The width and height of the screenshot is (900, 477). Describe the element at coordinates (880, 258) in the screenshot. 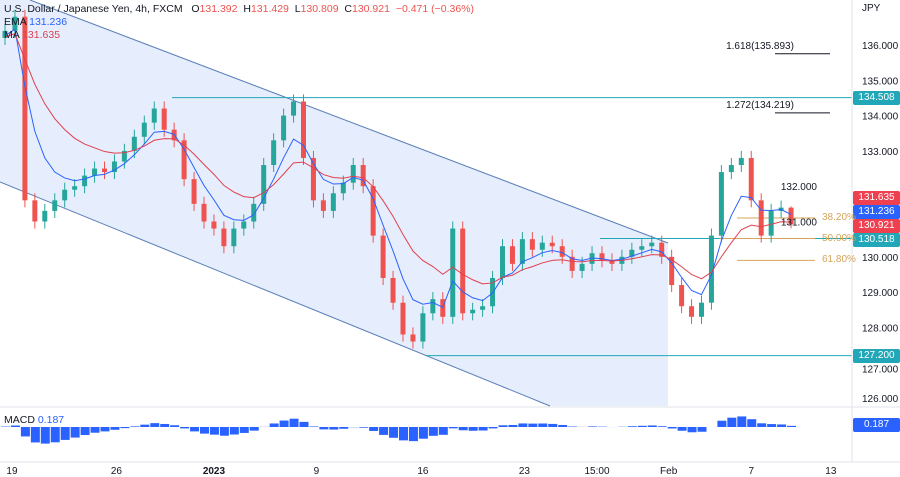

I see `y-tick-label: 130.000` at that location.